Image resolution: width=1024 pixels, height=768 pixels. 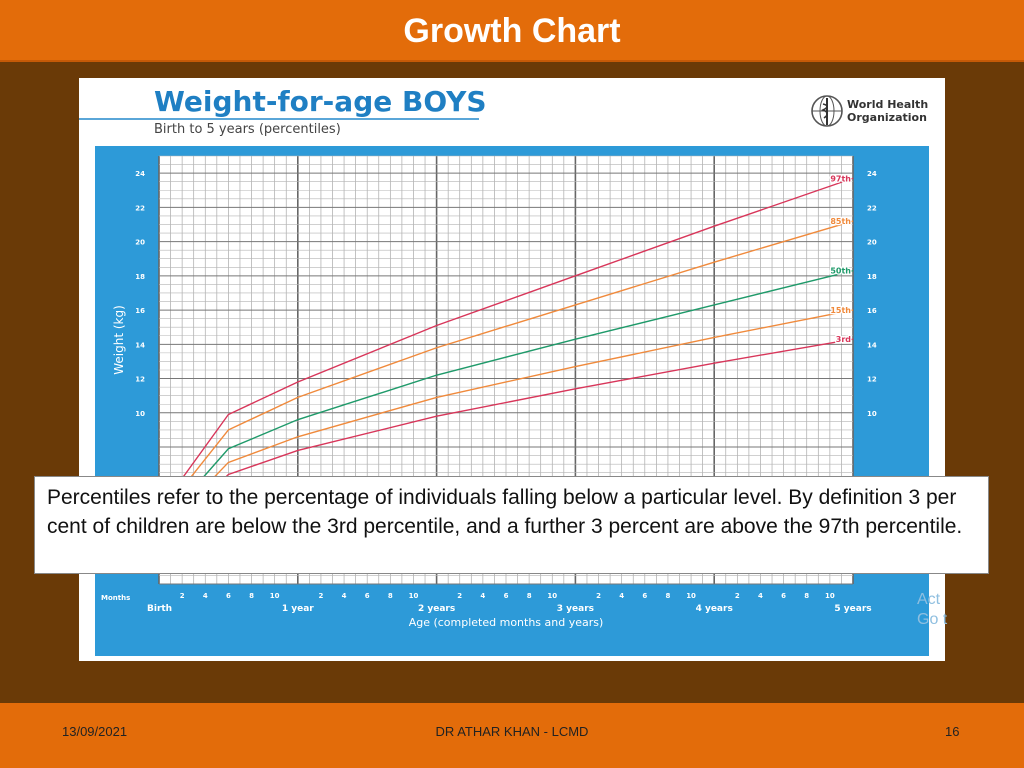 What do you see at coordinates (872, 380) in the screenshot?
I see `y-tick-label-right: 12` at bounding box center [872, 380].